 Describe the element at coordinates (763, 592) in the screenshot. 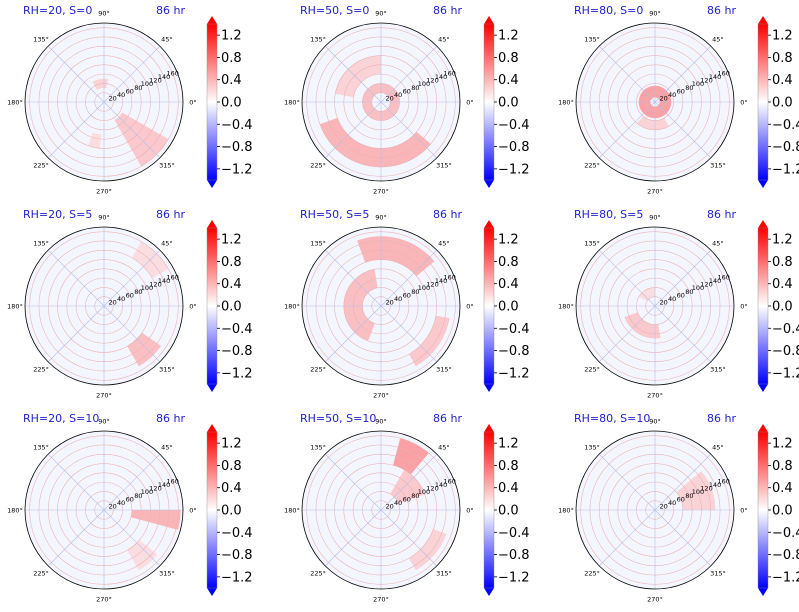

I see `colorbar-extend-min` at that location.